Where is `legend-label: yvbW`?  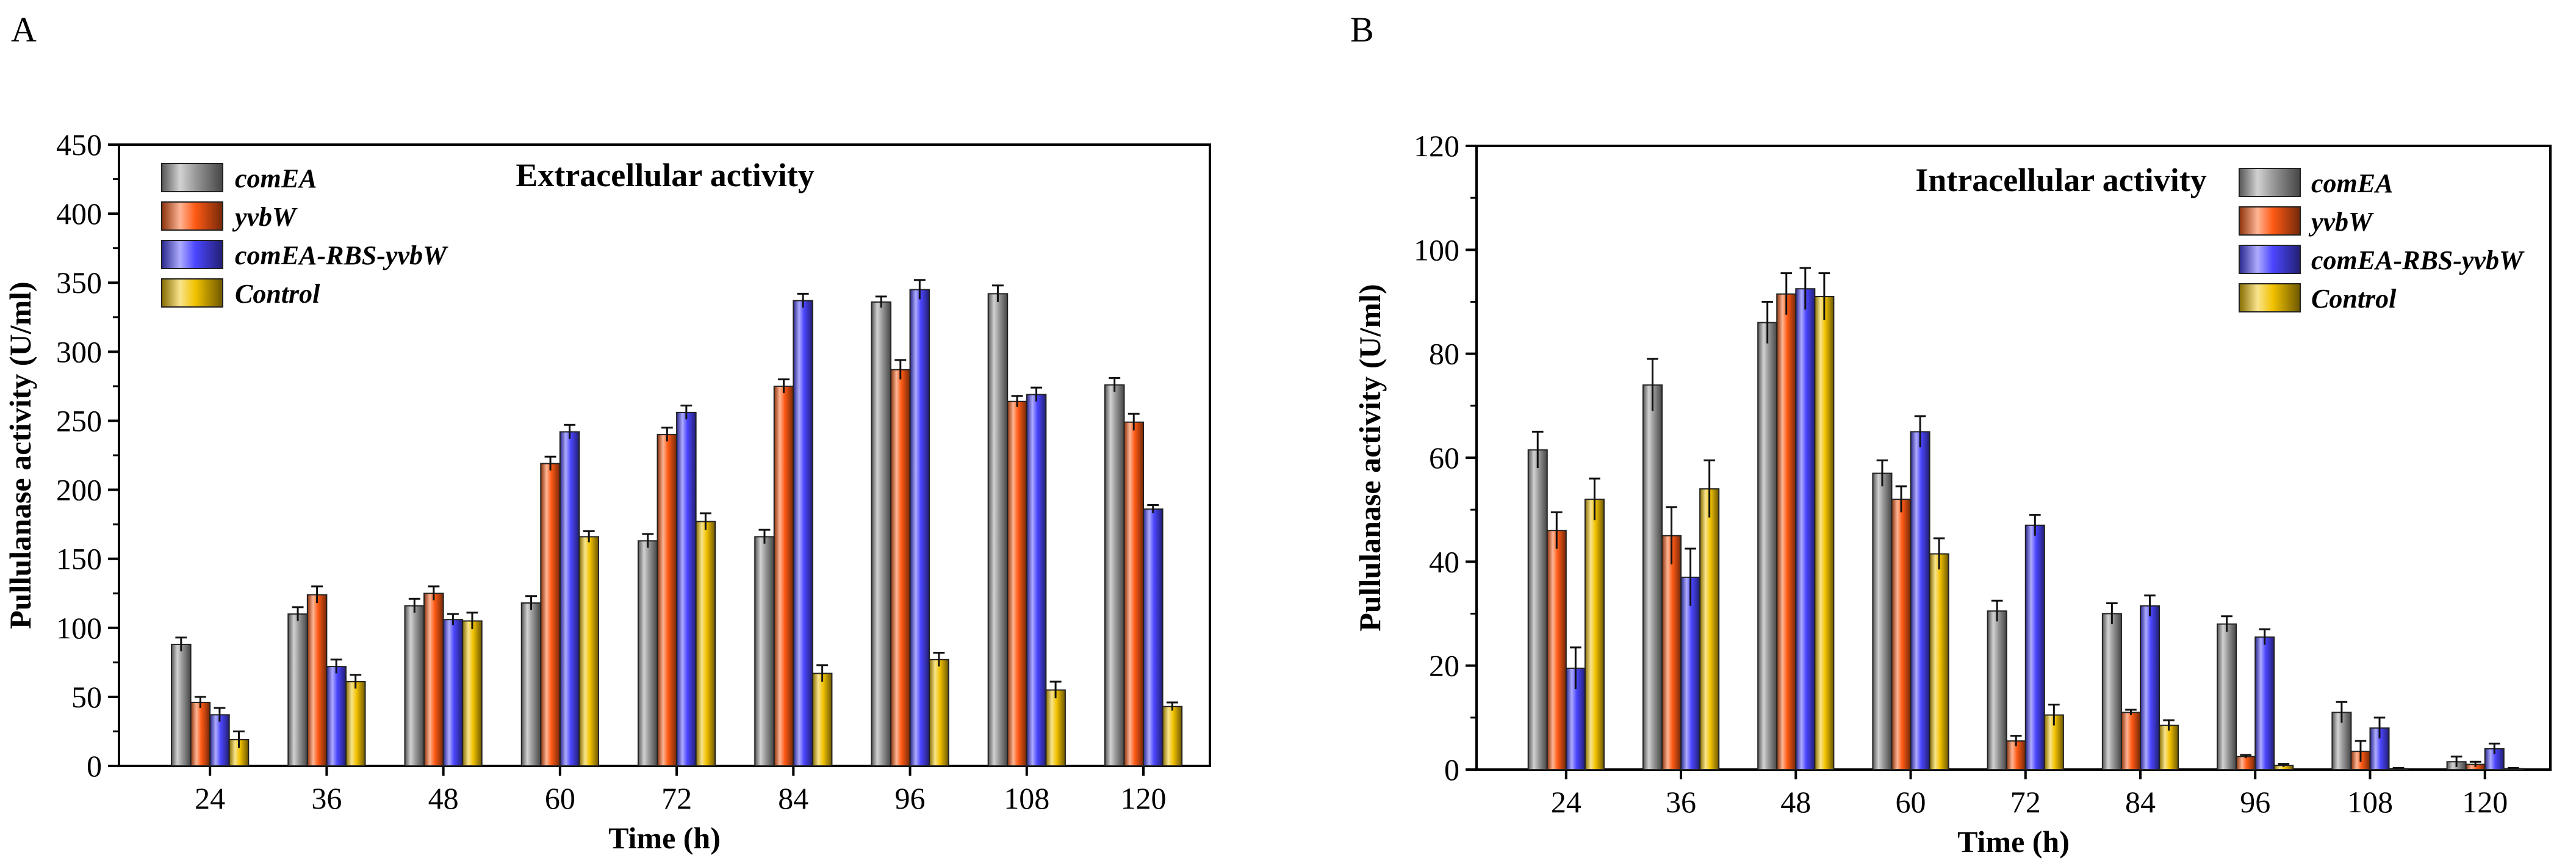 legend-label: yvbW is located at coordinates (2341, 222).